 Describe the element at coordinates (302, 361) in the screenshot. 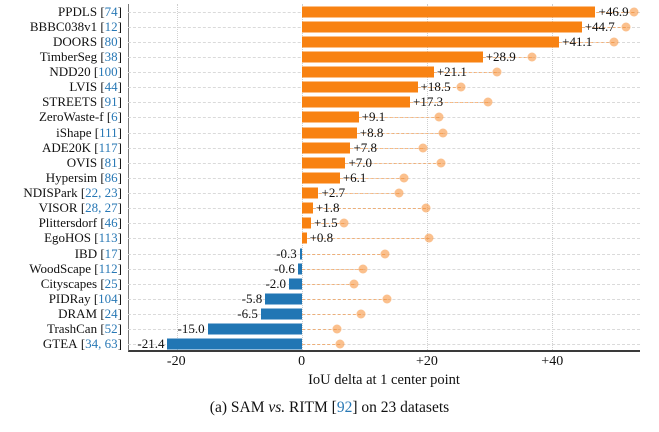

I see `x-tick-label: 0` at that location.